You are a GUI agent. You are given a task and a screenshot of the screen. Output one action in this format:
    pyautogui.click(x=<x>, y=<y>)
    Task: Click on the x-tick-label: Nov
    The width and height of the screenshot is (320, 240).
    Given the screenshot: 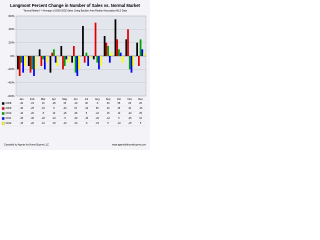 What is the action you would take?
    pyautogui.click(x=129, y=99)
    